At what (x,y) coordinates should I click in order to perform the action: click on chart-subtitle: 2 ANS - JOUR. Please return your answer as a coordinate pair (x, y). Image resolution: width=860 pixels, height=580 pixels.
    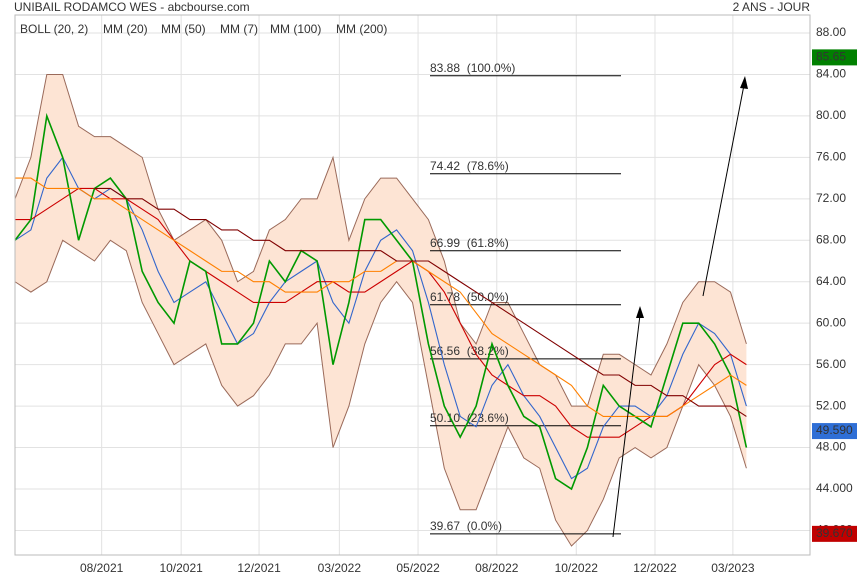
    Looking at the image, I should click on (772, 7).